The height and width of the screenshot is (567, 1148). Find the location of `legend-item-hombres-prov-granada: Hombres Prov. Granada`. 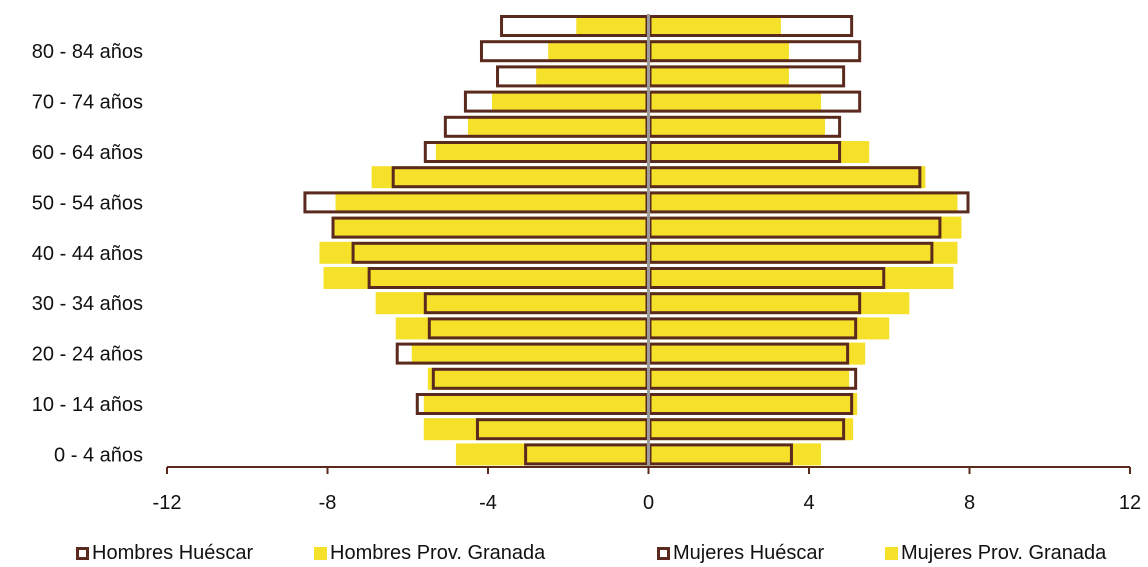

legend-item-hombres-prov-granada: Hombres Prov. Granada is located at coordinates (429, 553).